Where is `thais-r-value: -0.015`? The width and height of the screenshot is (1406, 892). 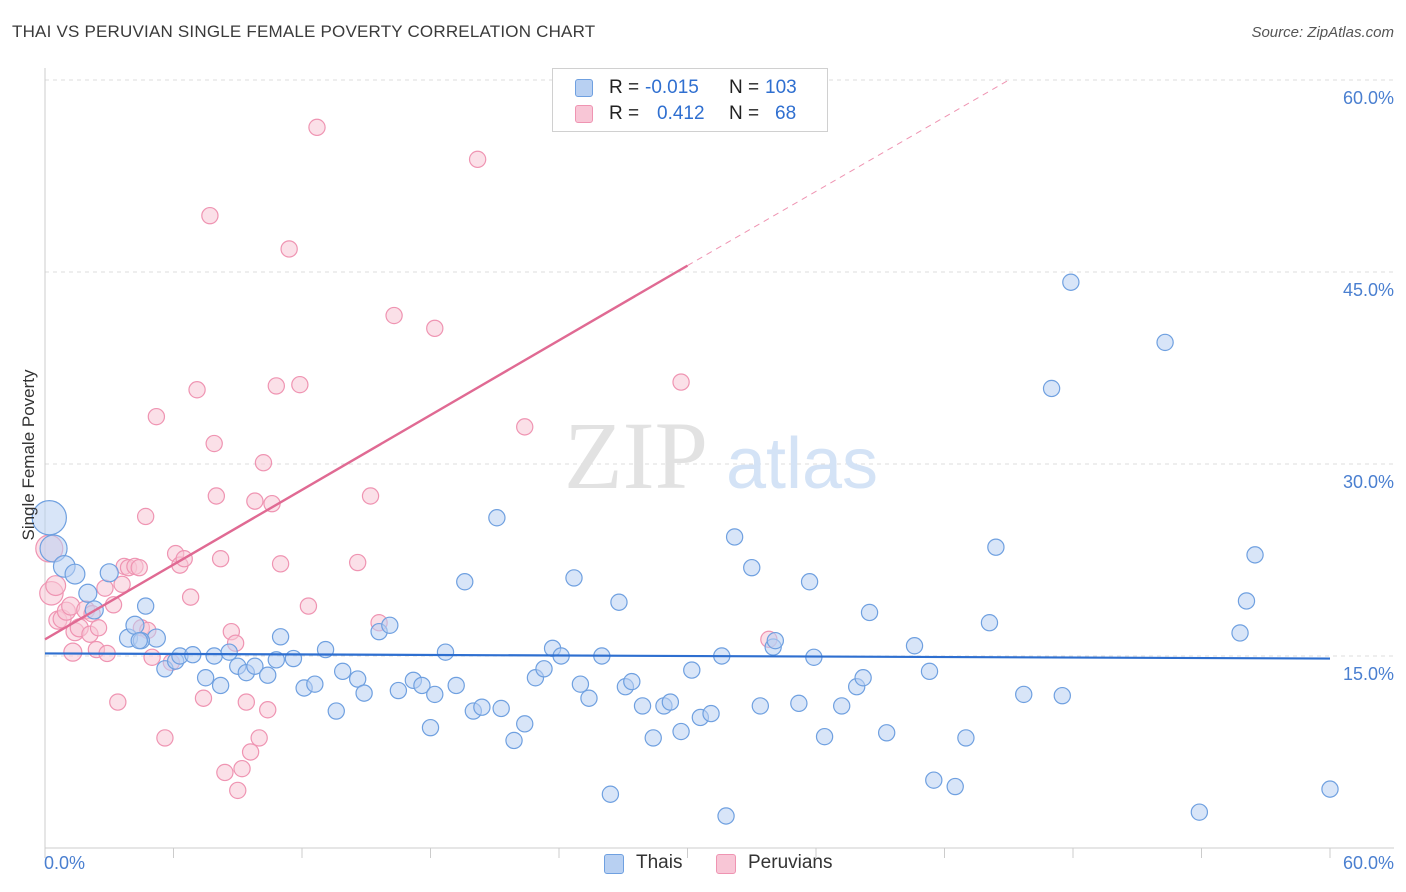 thais-r-value: -0.015 is located at coordinates (672, 87).